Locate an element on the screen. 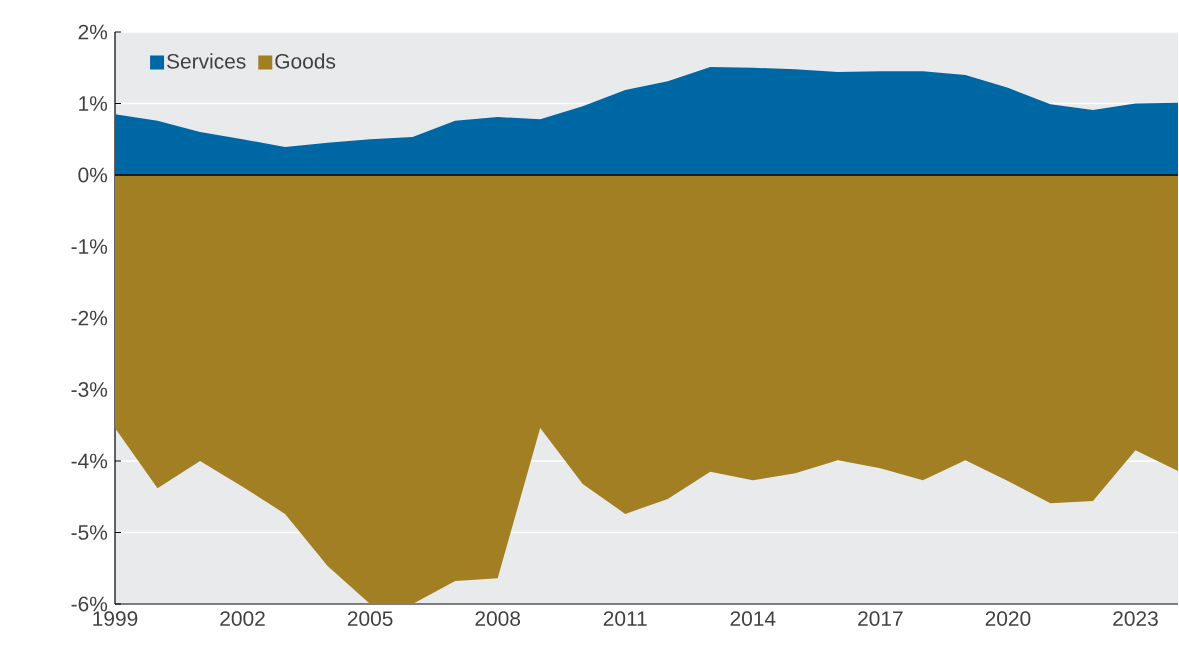 The width and height of the screenshot is (1179, 658). x-tick-label: 2008 is located at coordinates (498, 618).